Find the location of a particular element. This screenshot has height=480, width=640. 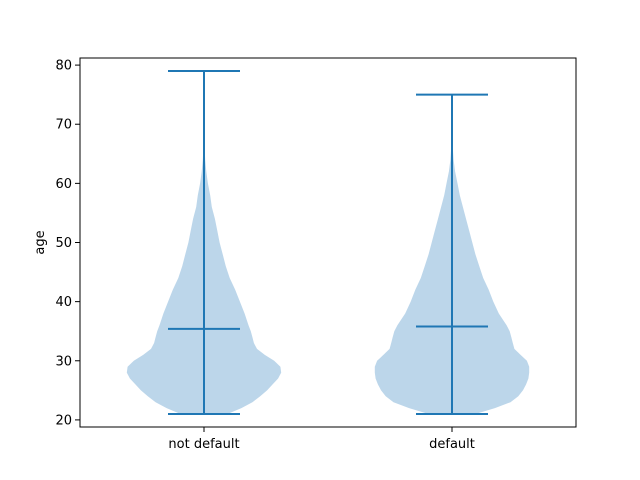

y-tick-label-60: 60 is located at coordinates (63, 184).